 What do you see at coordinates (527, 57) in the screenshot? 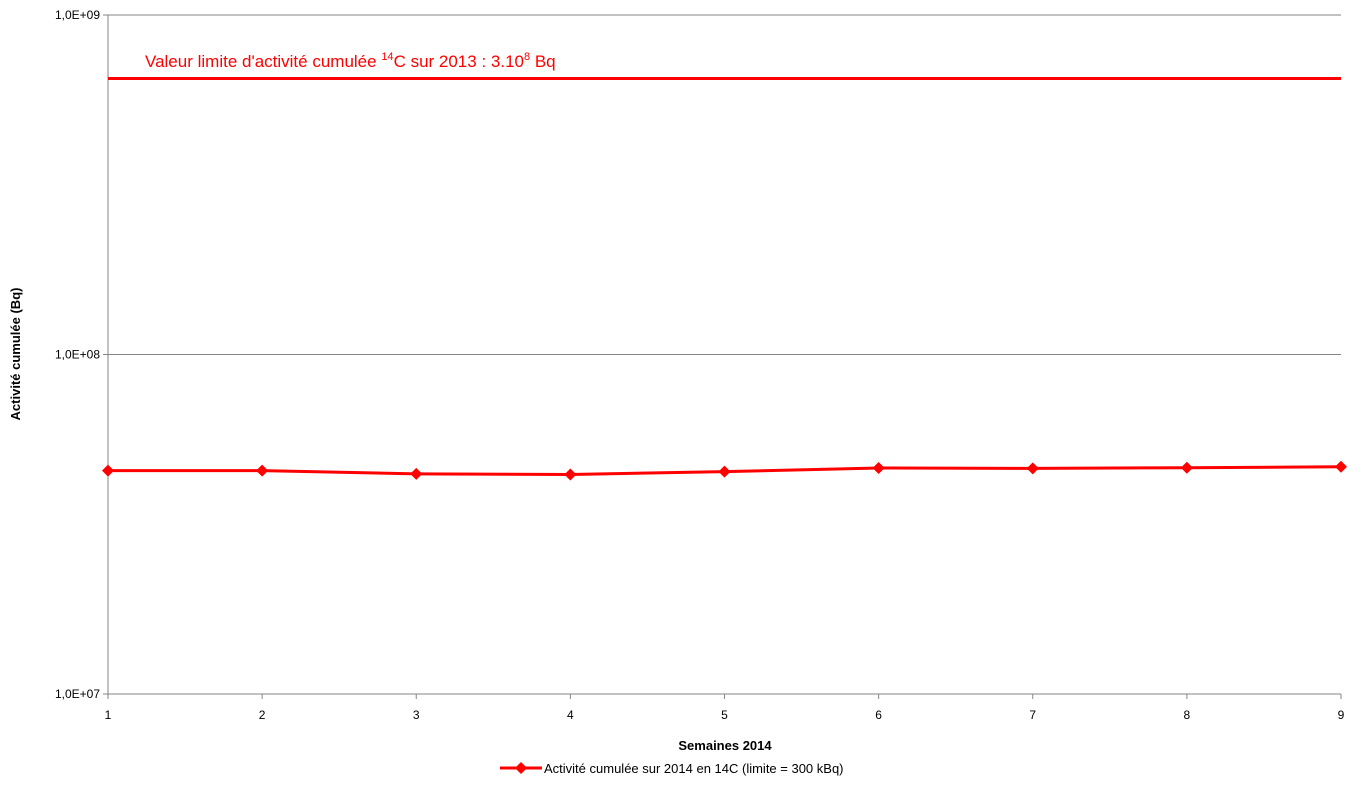
I see `reference-label-exponent-superscript: 8` at bounding box center [527, 57].